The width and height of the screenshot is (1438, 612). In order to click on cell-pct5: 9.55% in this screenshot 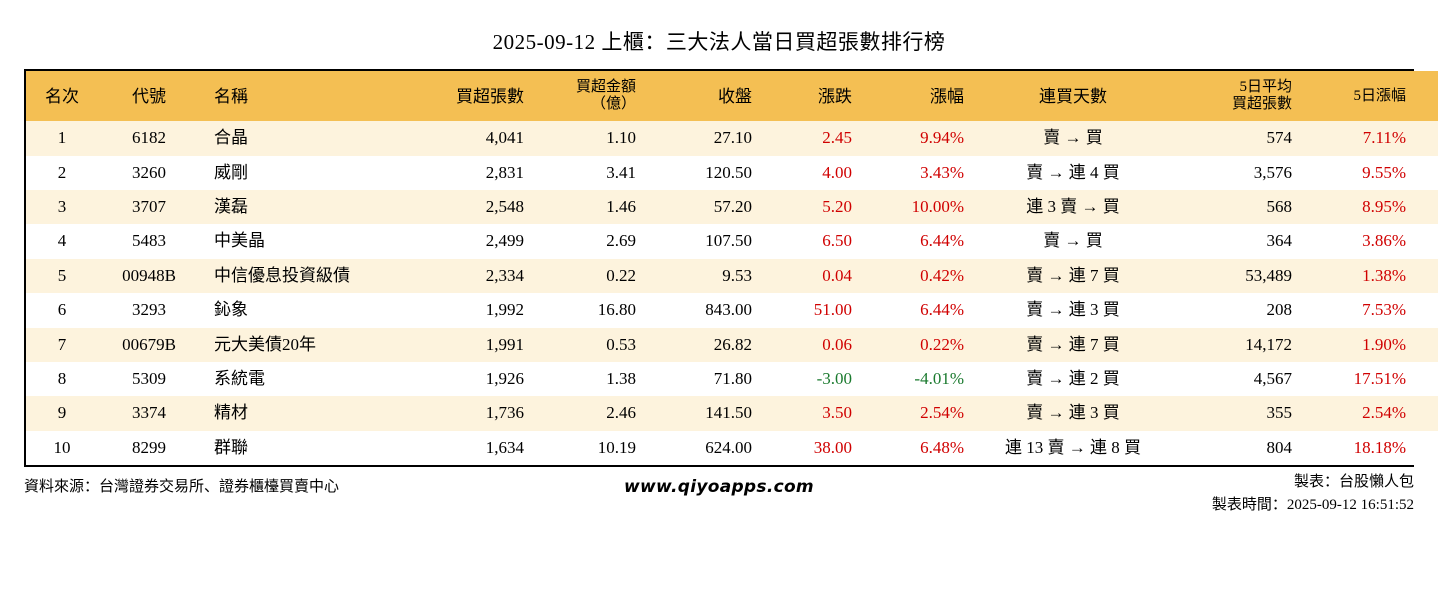, I will do `click(1359, 172)`.